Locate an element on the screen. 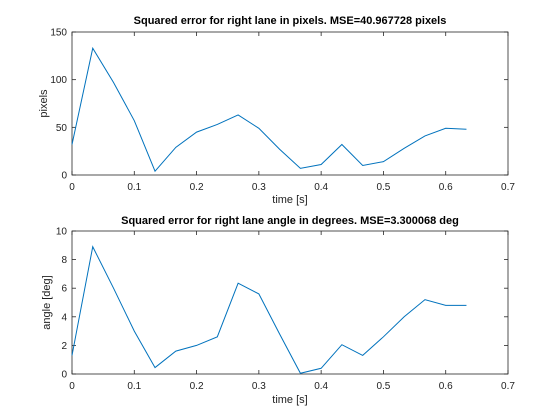  y-tick-label: 150 is located at coordinates (58, 33).